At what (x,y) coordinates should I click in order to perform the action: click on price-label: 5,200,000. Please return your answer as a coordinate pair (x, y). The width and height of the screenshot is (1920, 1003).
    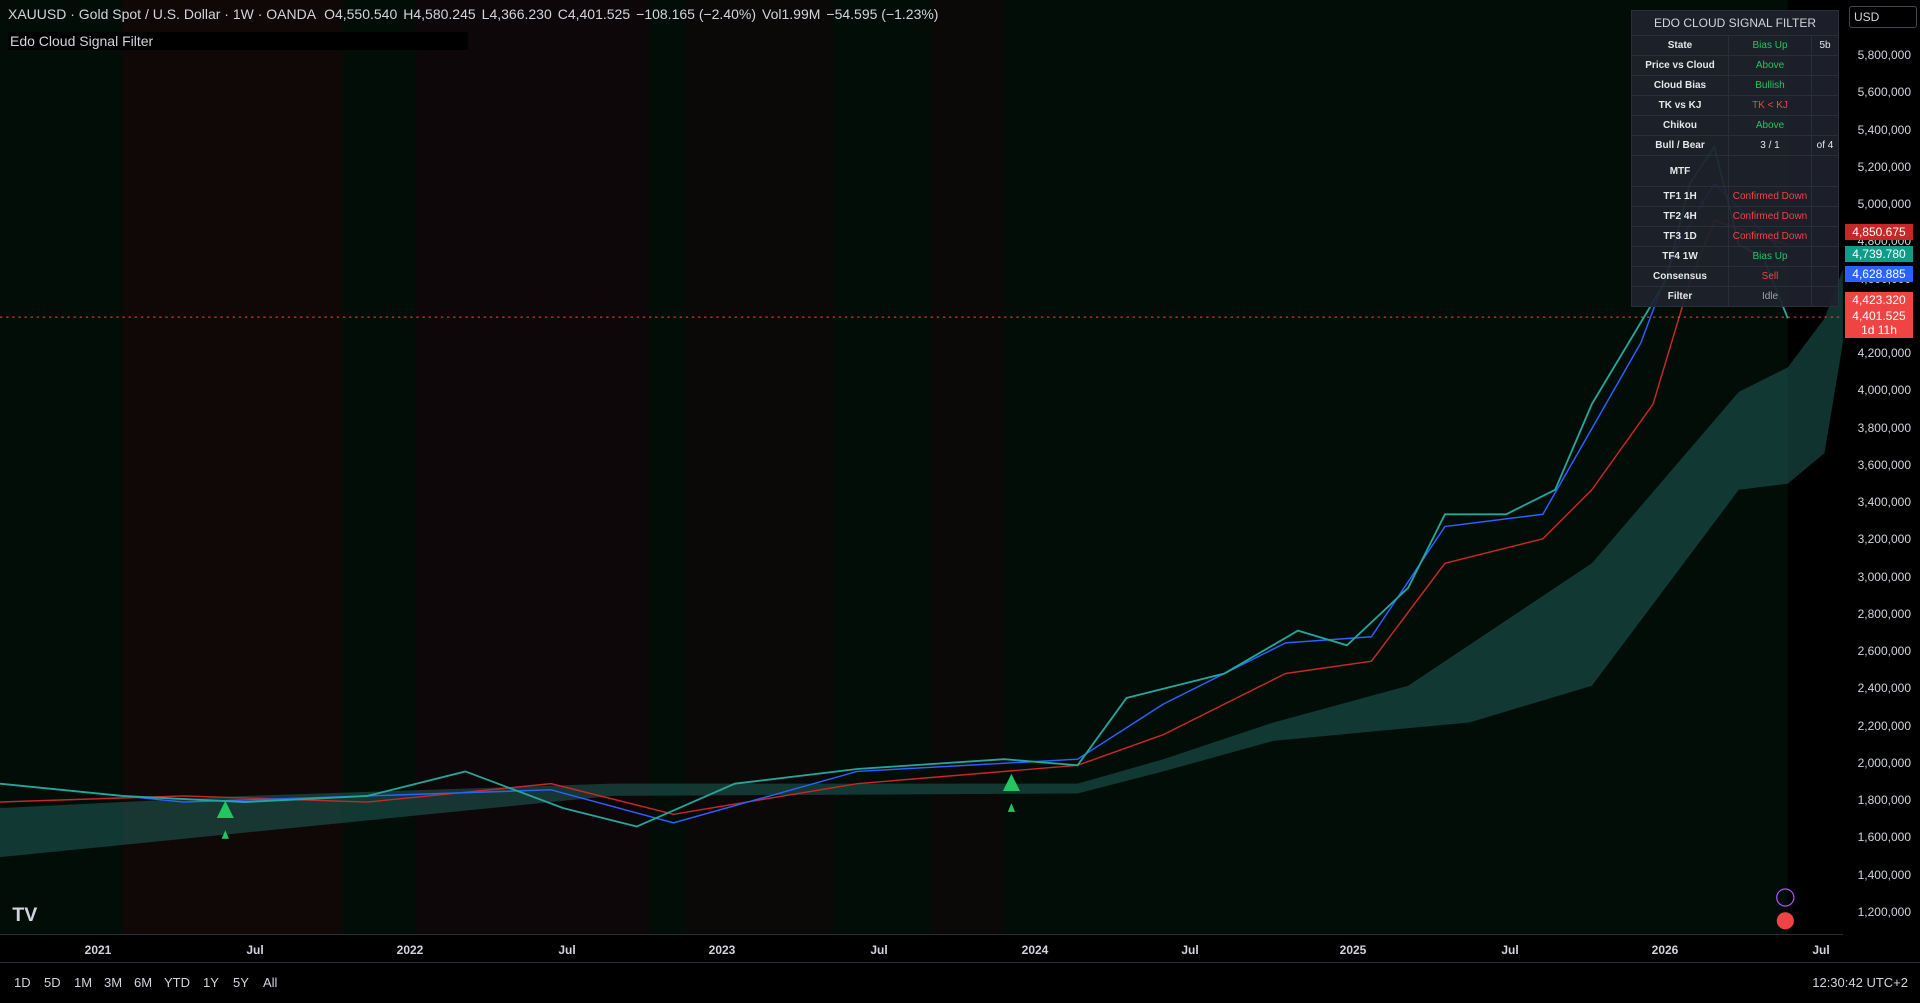
    Looking at the image, I should click on (1884, 166).